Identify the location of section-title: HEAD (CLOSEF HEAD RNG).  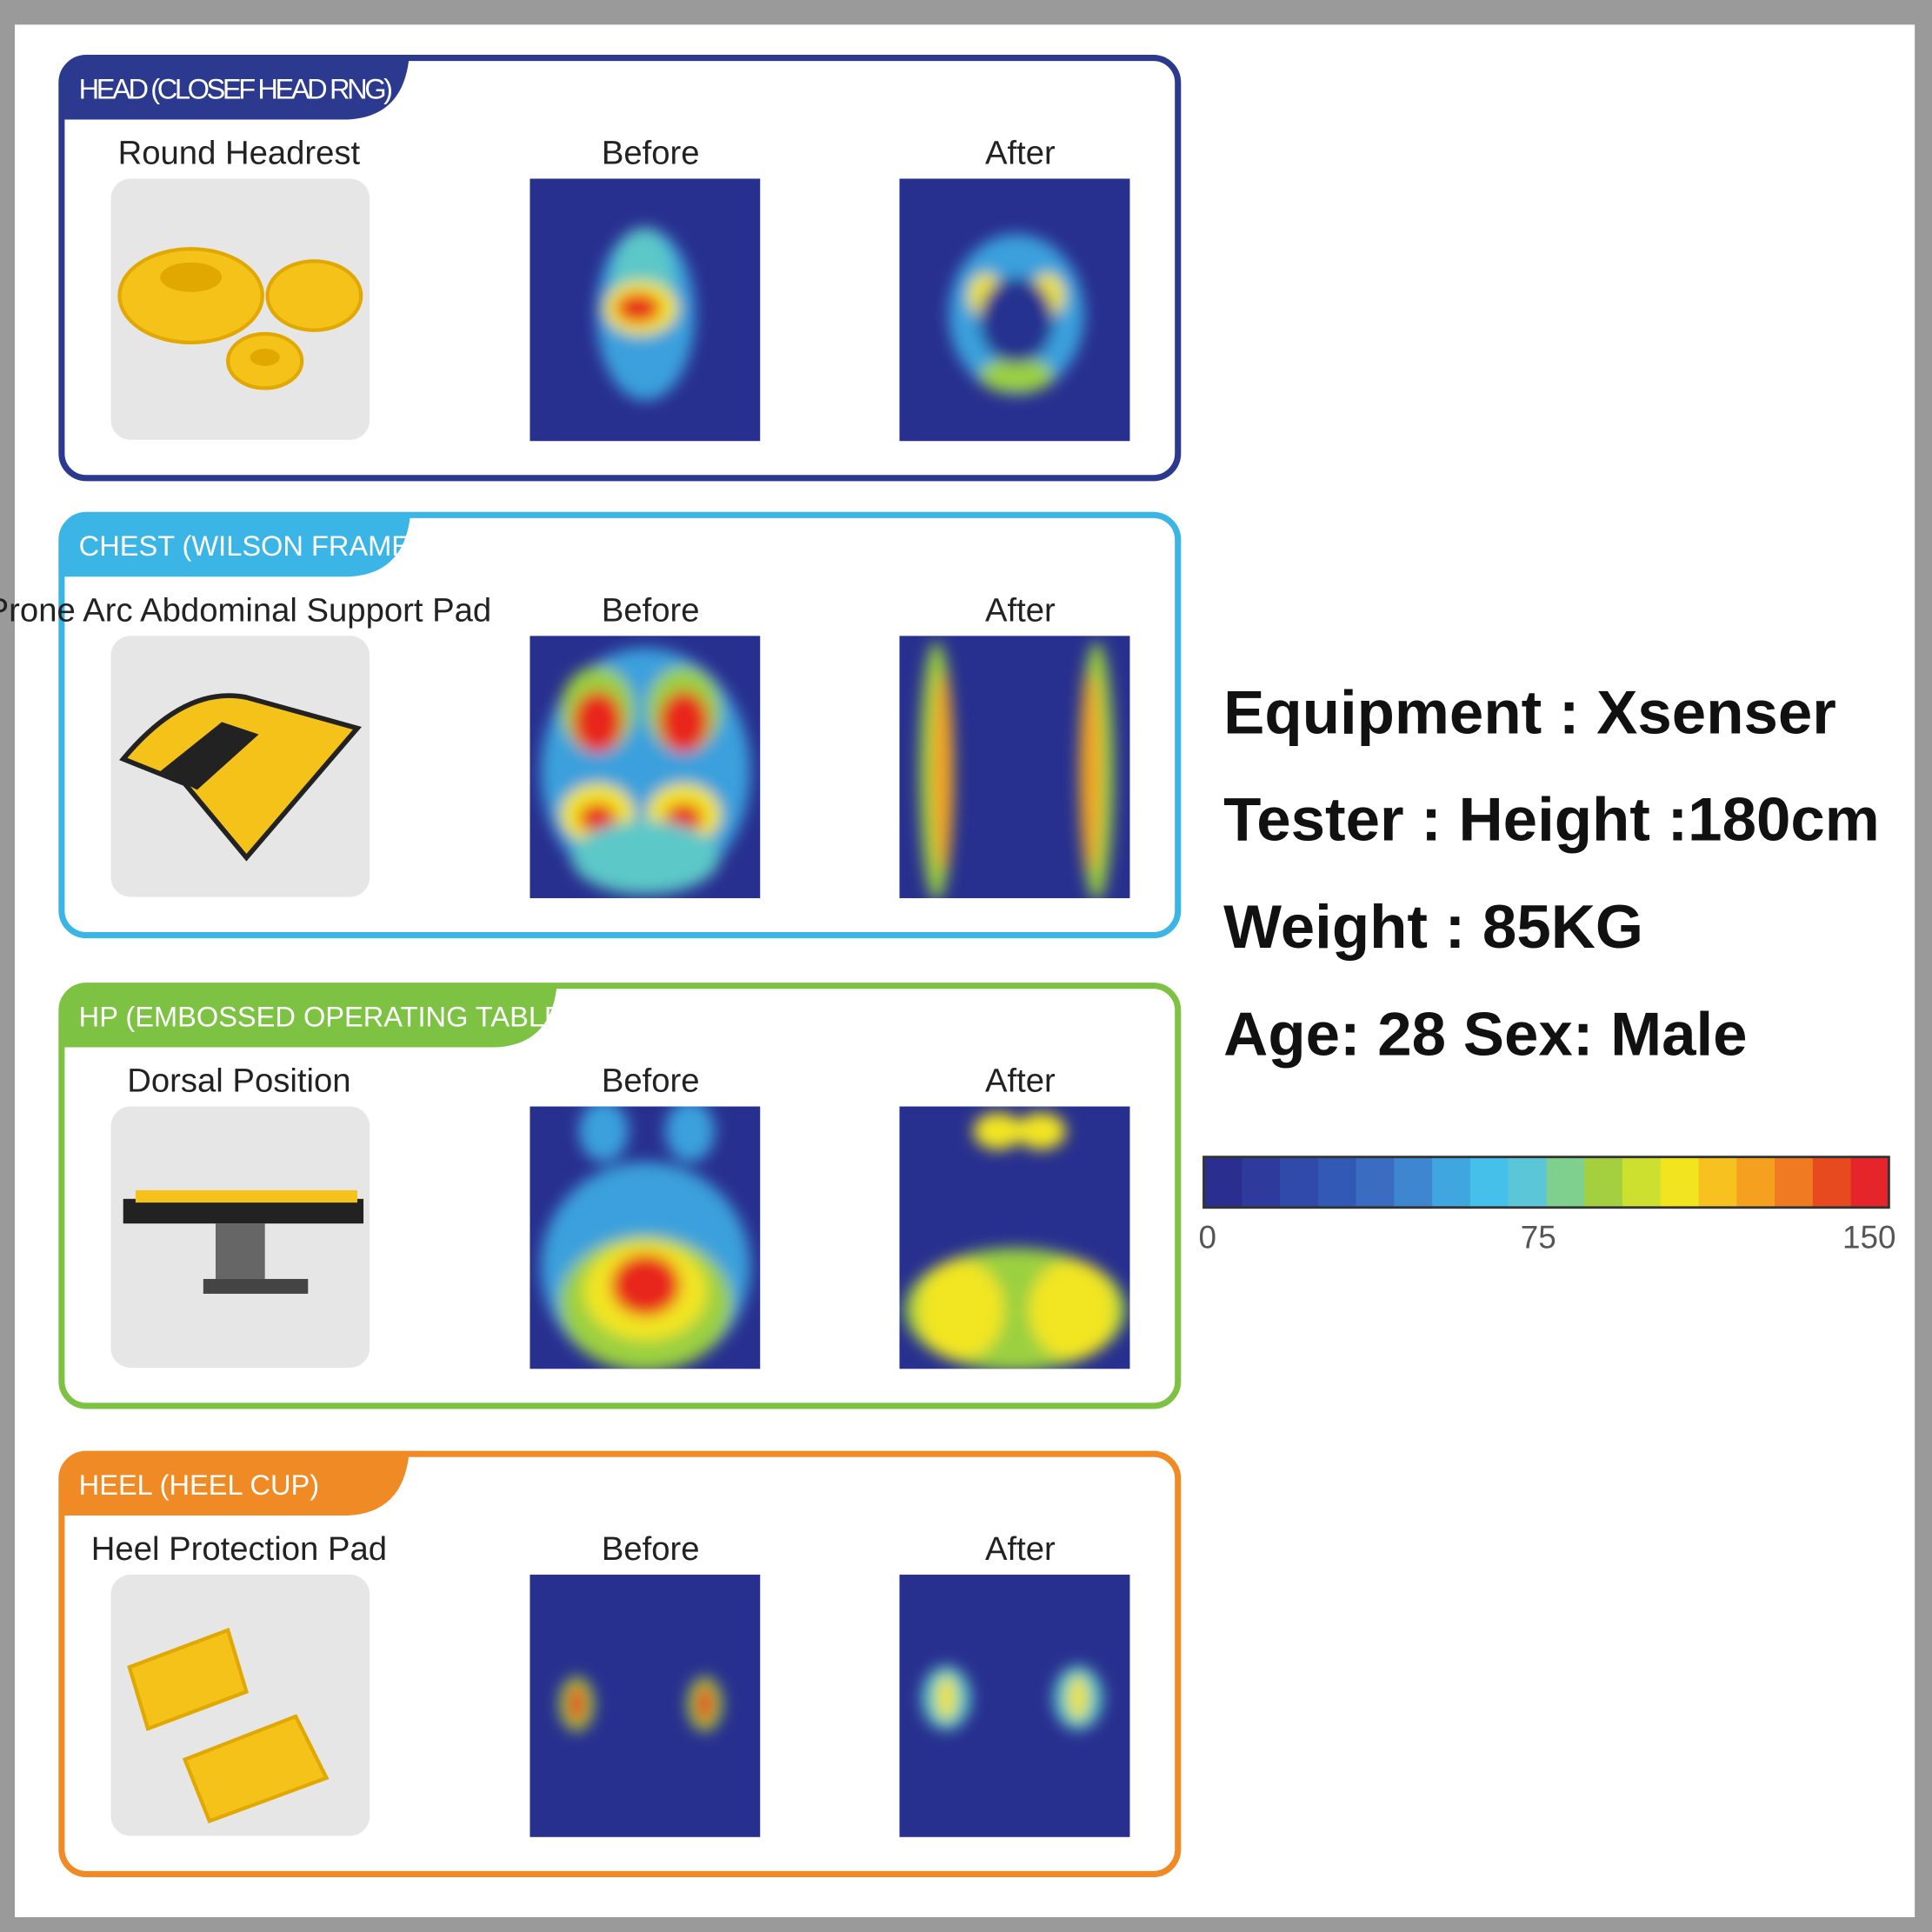
(236, 88).